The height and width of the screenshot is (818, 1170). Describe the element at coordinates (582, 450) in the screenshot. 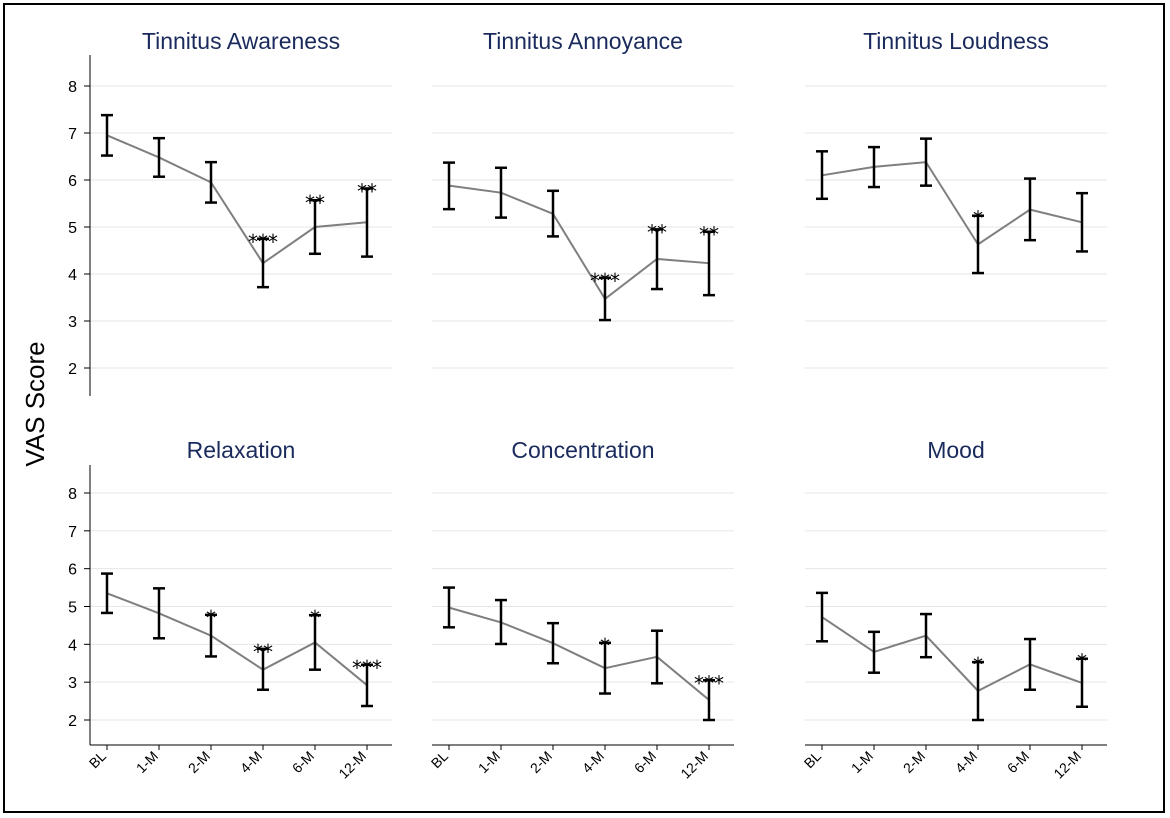

I see `panel-title: Concentration` at that location.